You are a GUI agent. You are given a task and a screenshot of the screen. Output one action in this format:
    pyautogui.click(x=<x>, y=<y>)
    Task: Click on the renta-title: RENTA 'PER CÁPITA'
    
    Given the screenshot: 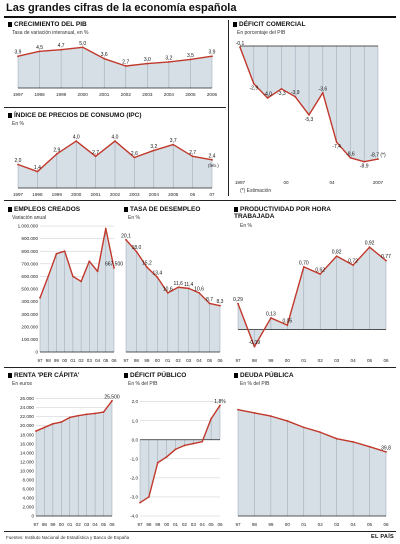 What is the action you would take?
    pyautogui.click(x=43, y=375)
    